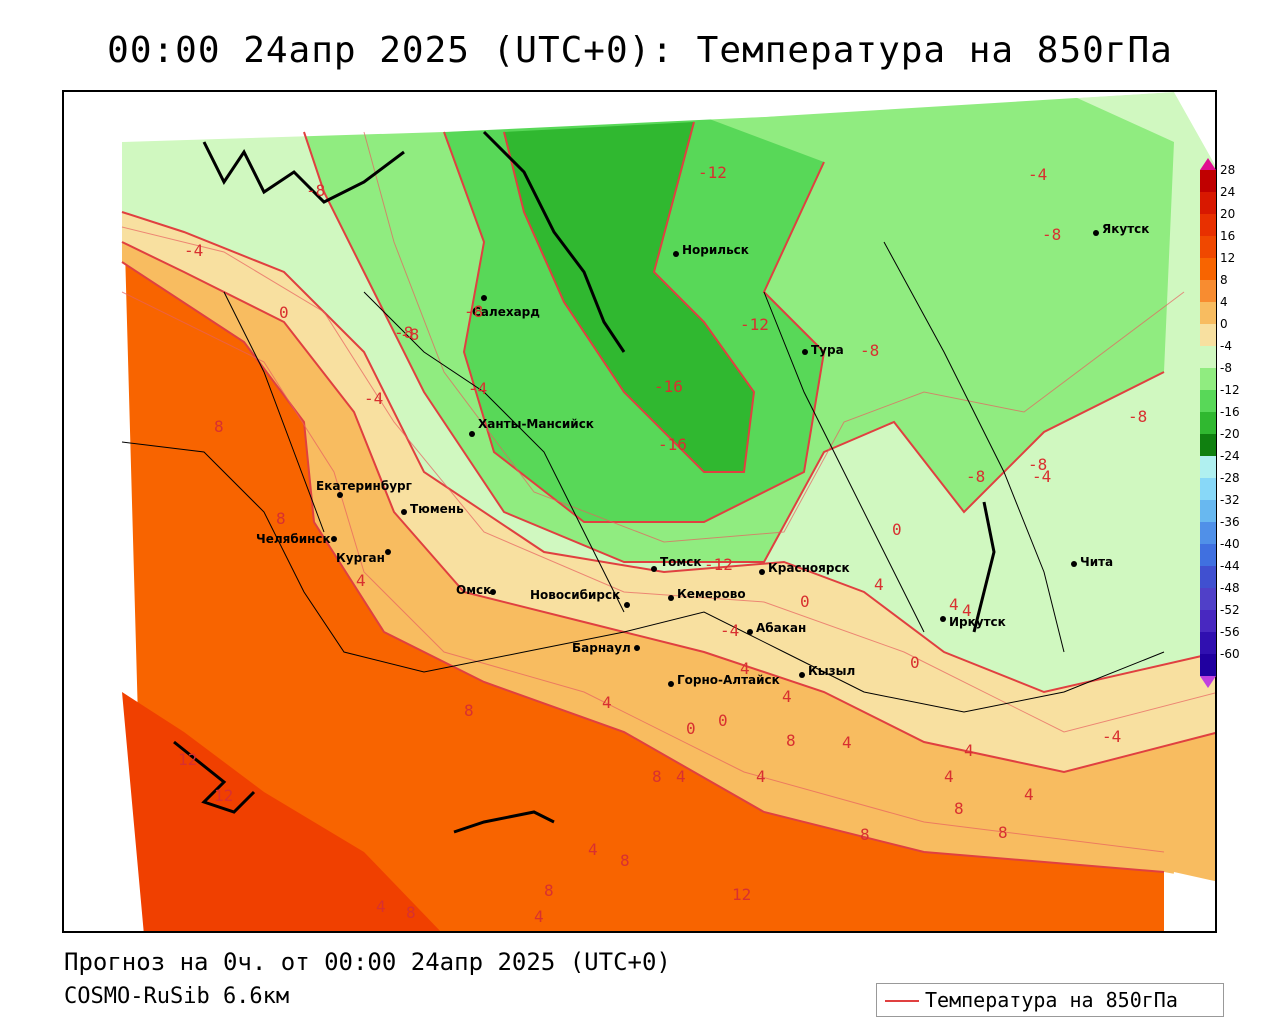 This screenshot has height=1024, width=1280. Describe the element at coordinates (1230, 544) in the screenshot. I see `scale-label: -40` at that location.